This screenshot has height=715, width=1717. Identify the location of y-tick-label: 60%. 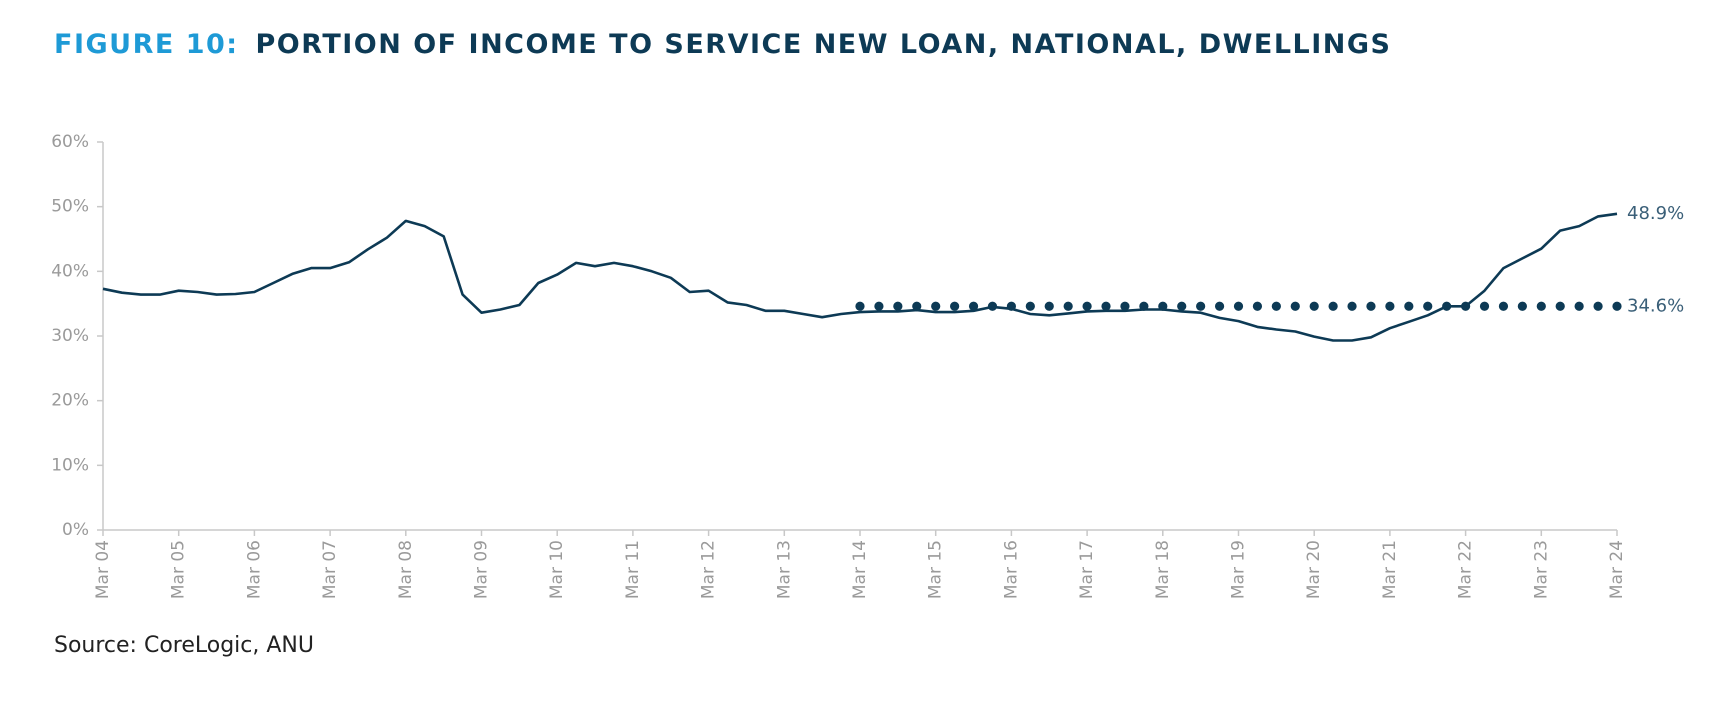
(70, 142).